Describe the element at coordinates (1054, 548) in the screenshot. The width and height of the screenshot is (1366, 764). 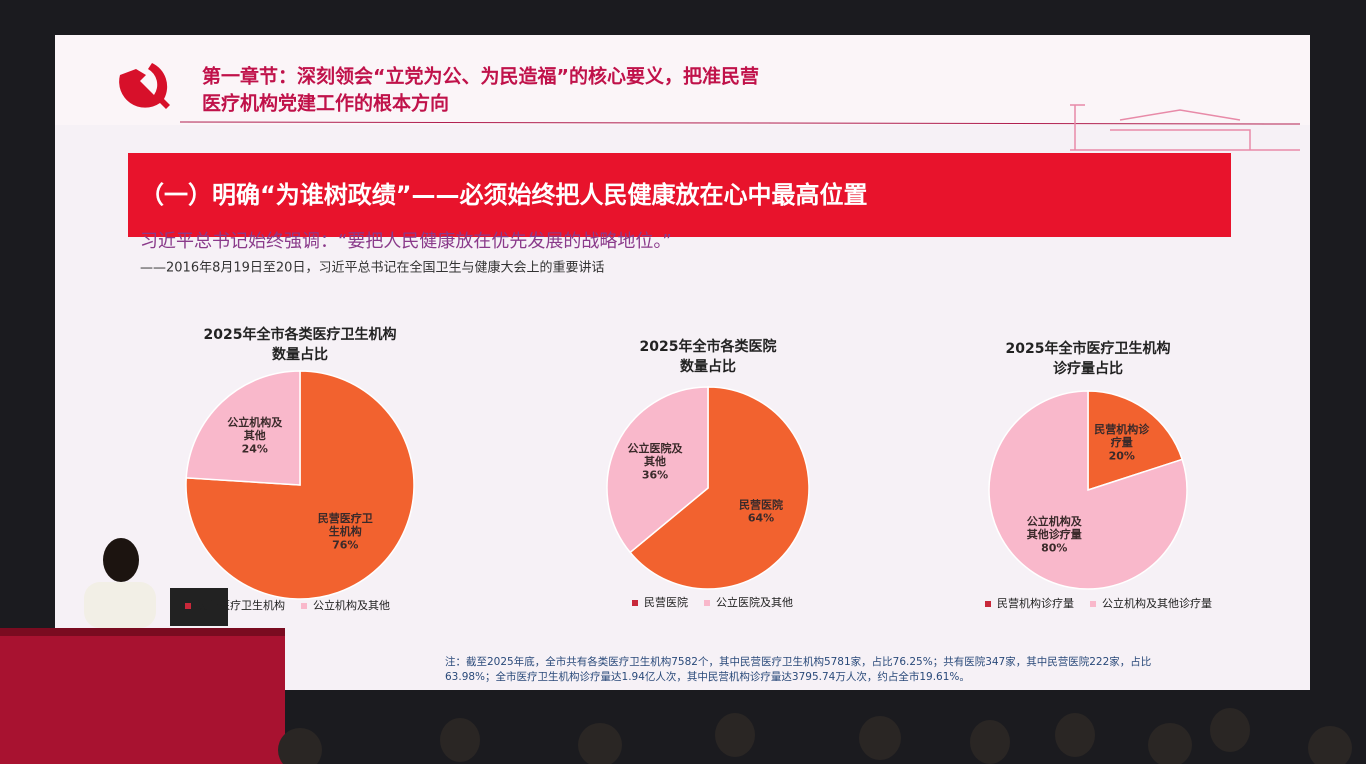
I see `slice-value-label: 80%` at that location.